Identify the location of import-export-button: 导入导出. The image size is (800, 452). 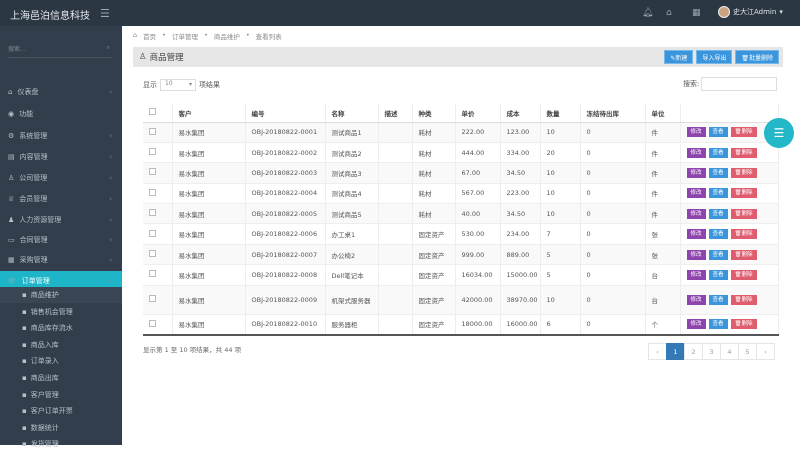
(714, 57).